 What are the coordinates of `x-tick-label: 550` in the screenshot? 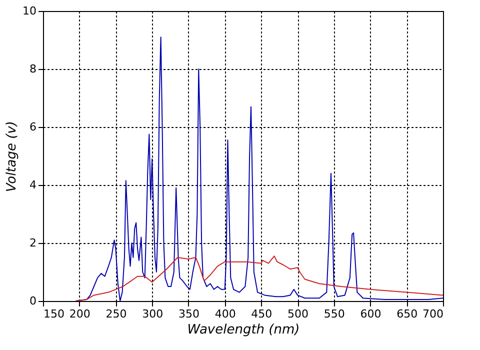 It's located at (334, 314).